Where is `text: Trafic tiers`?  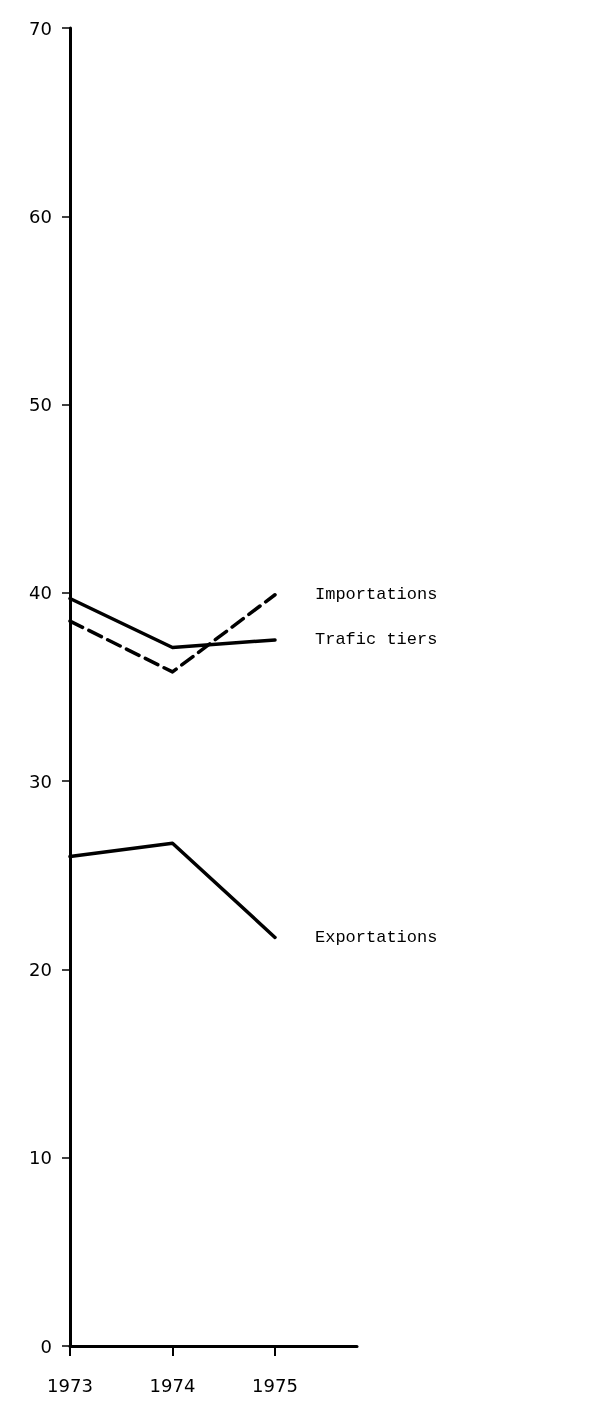
text: Trafic tiers is located at coordinates (376, 640).